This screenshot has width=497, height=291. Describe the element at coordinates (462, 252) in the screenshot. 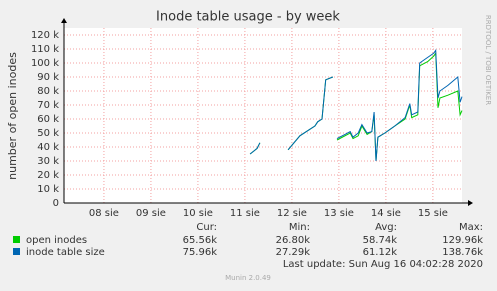

I see `stat-value: 138.76k` at that location.